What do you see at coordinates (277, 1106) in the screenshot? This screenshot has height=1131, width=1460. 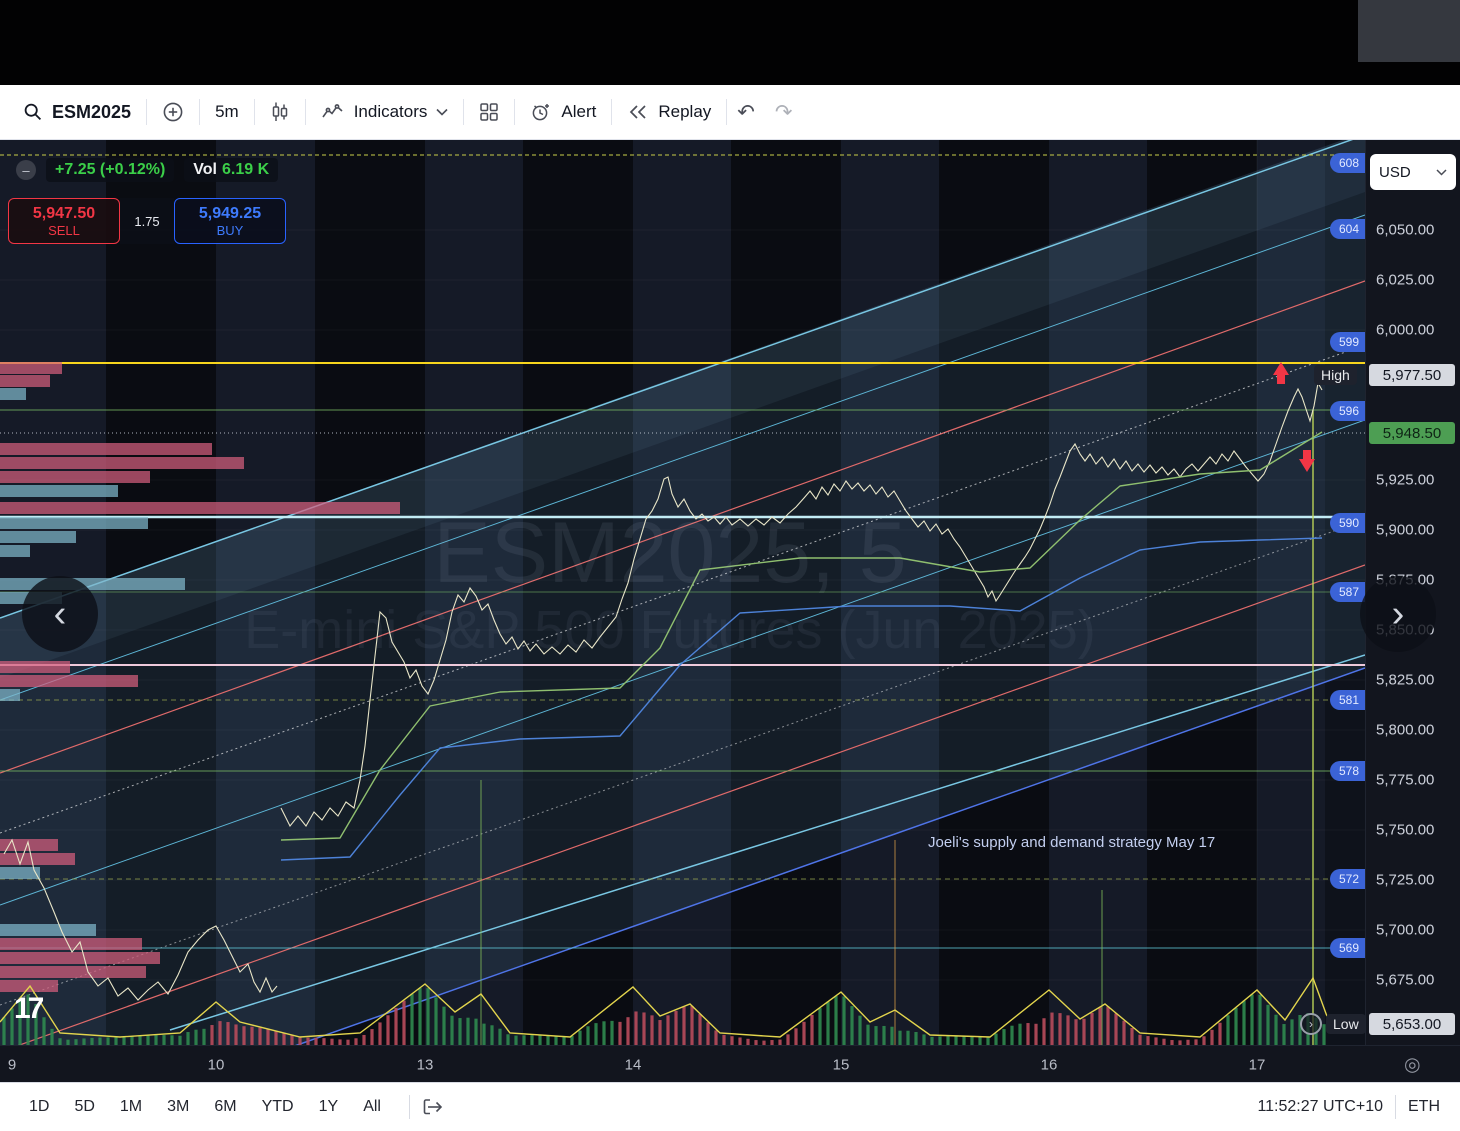 I see `range-button-ytd: YTD` at bounding box center [277, 1106].